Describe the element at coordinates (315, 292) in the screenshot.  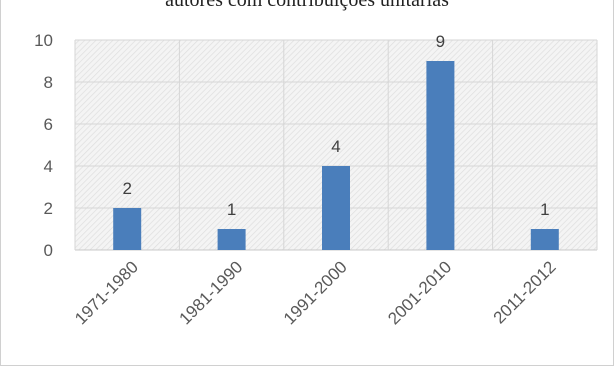
I see `x-tick-label: 1991-2000` at that location.